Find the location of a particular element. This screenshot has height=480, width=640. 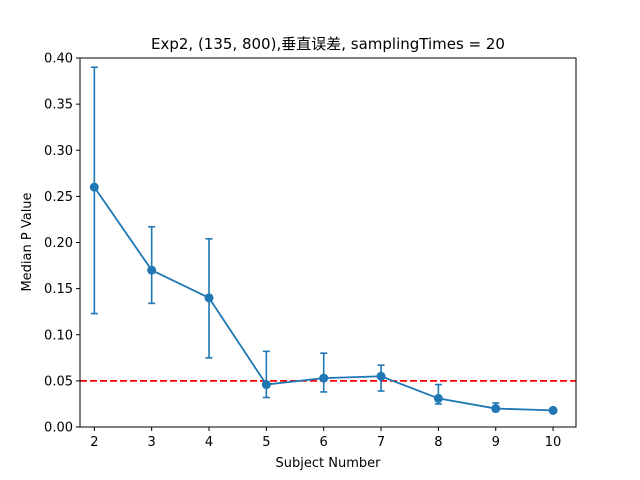

y-tick-label: 0.15 is located at coordinates (58, 289).